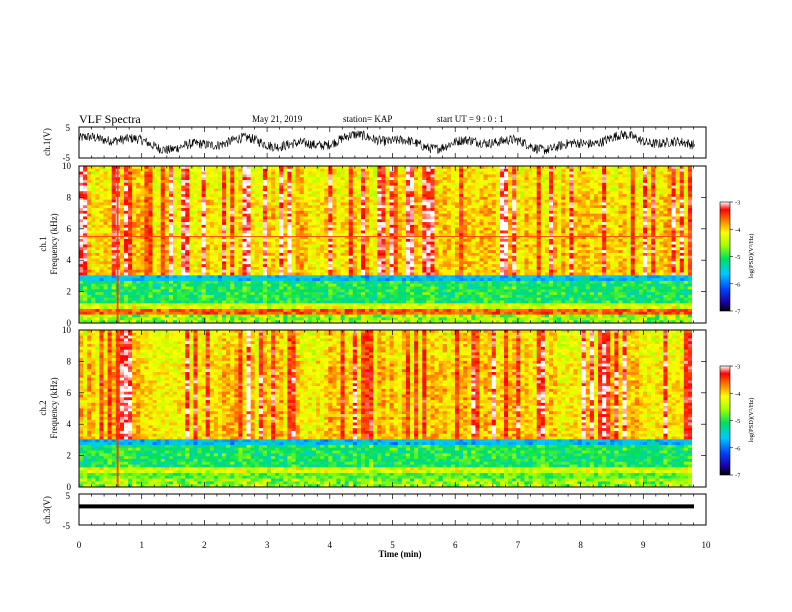  Describe the element at coordinates (67, 526) in the screenshot. I see `ch3-ytick-bottom: -5` at that location.